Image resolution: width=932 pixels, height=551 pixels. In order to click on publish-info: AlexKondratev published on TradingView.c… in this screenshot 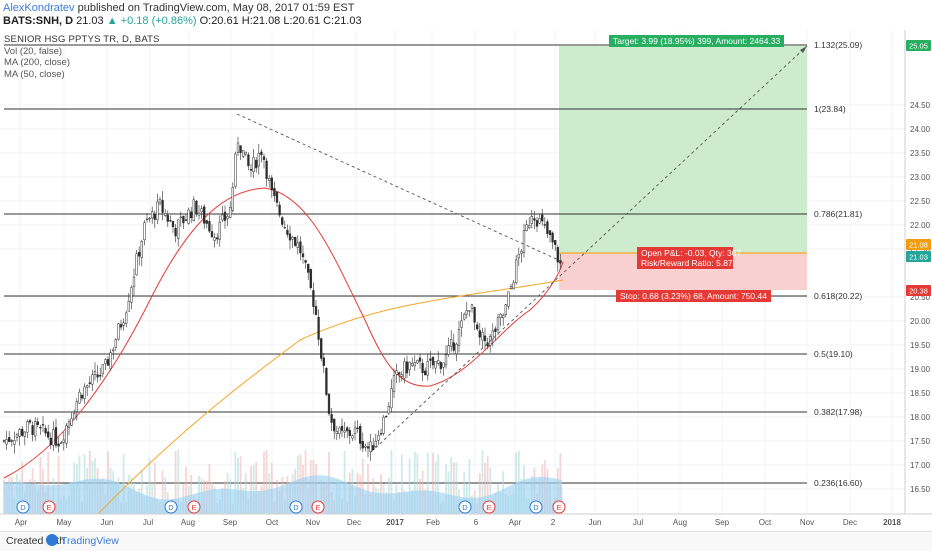, I will do `click(178, 8)`.